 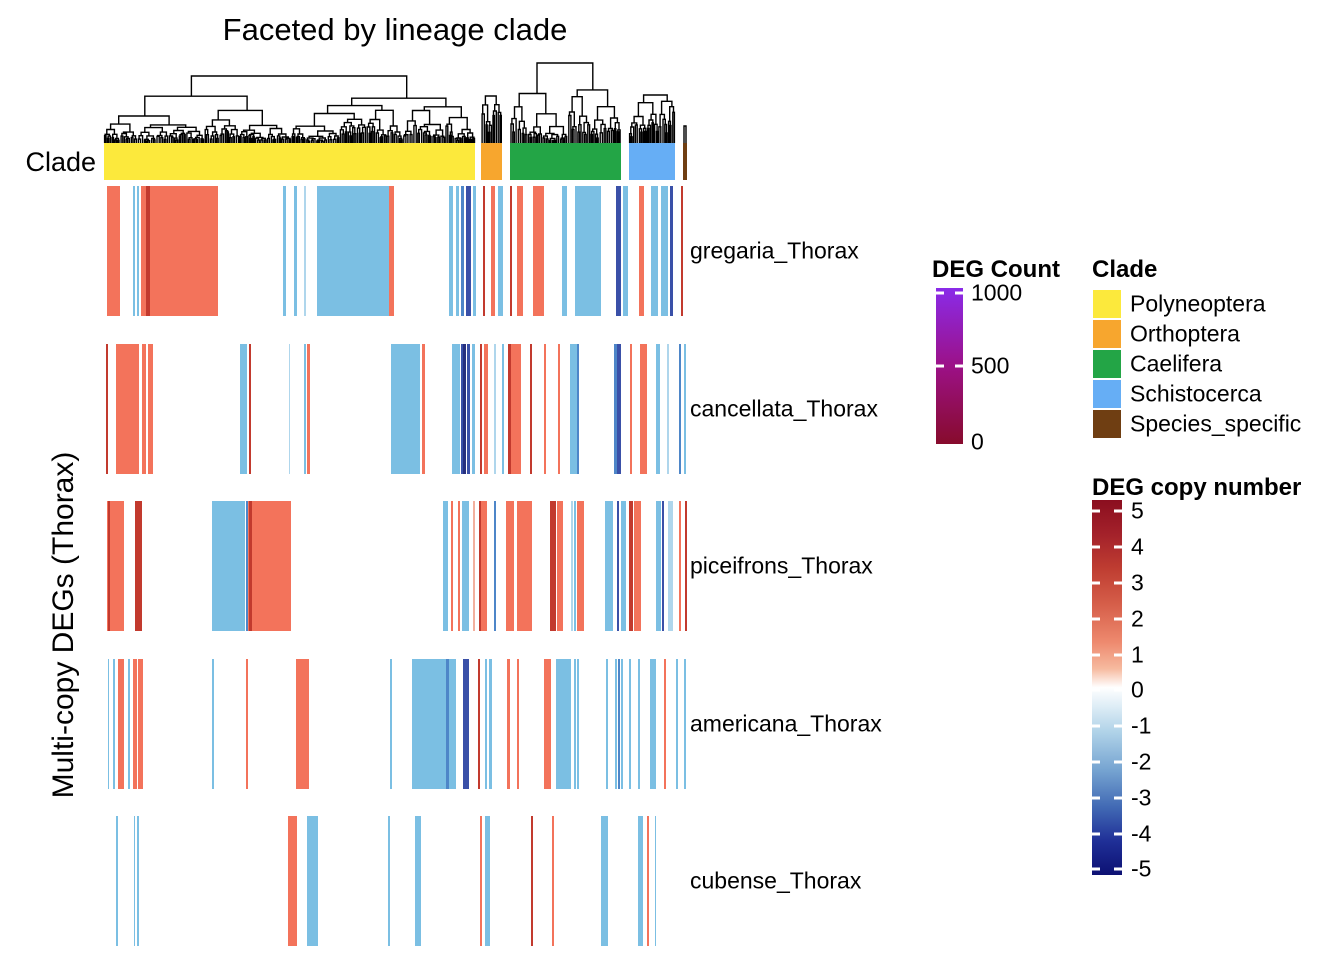 What do you see at coordinates (774, 250) in the screenshot?
I see `row-label-gregaria: gregaria_Thorax` at bounding box center [774, 250].